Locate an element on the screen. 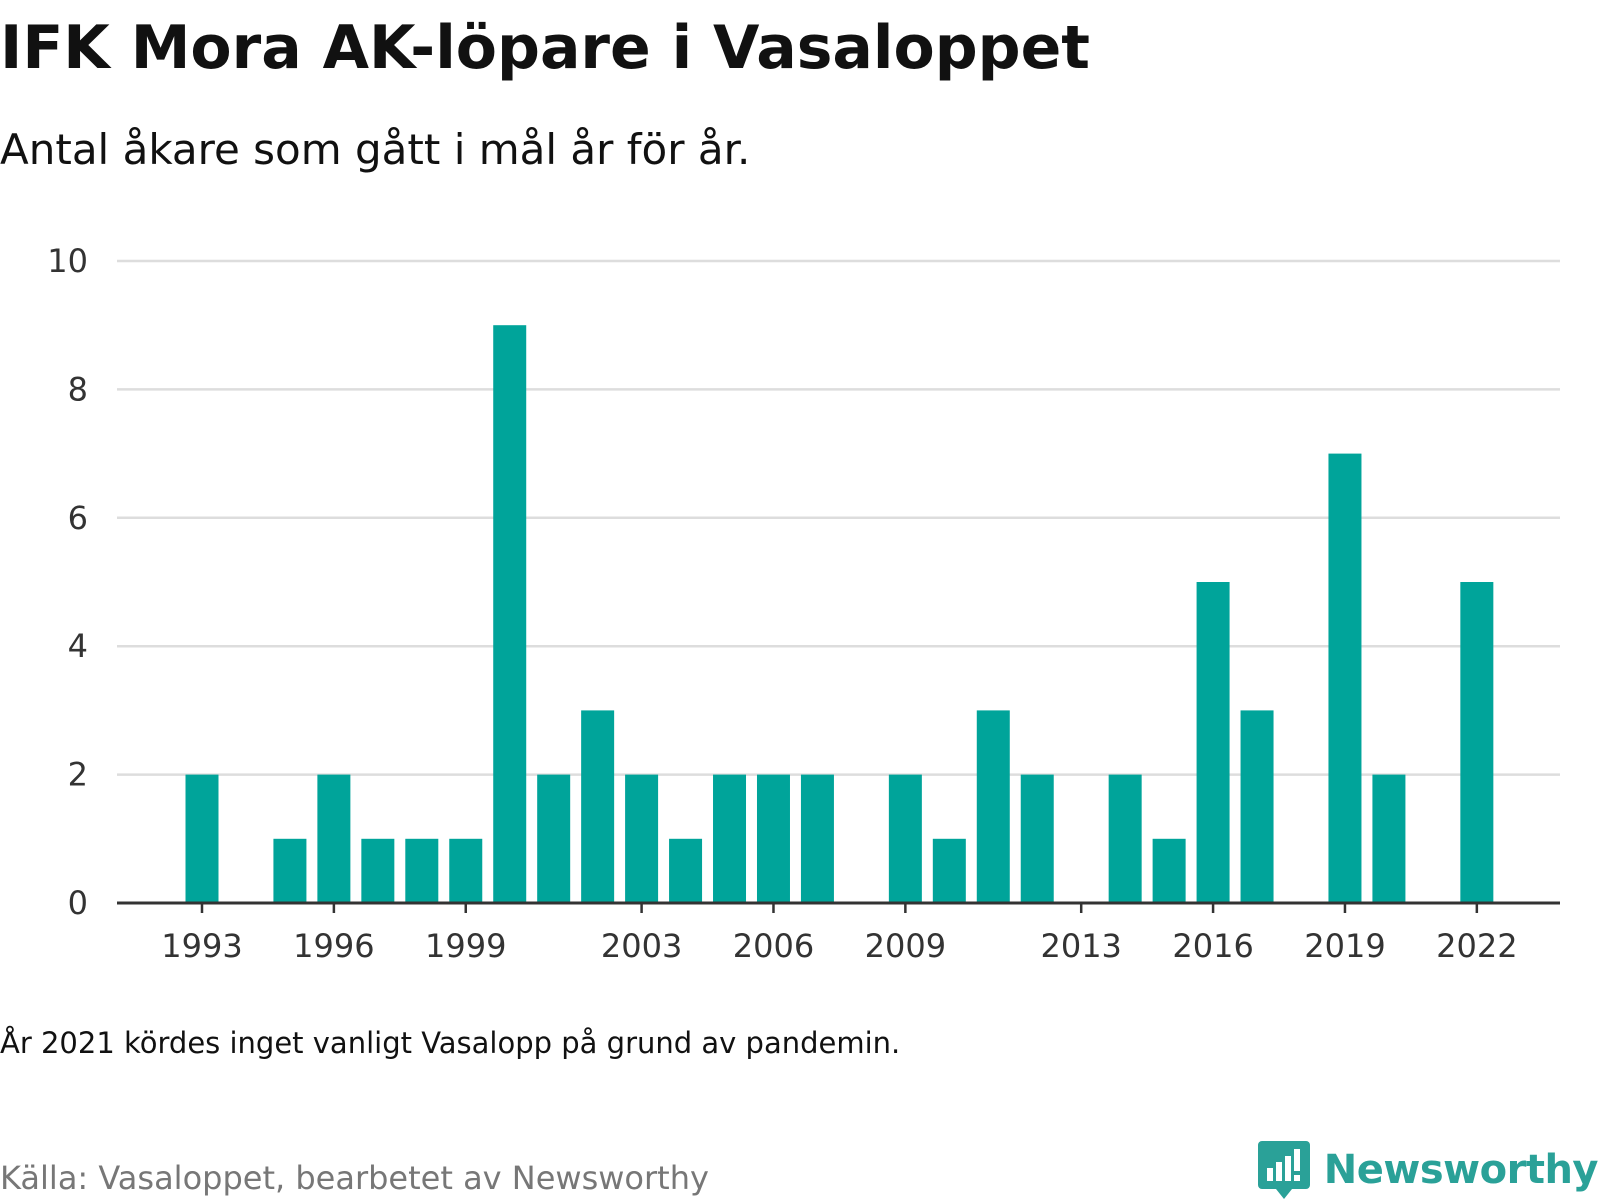 The image size is (1600, 1200). x-tick-label: 2003 is located at coordinates (641, 946).